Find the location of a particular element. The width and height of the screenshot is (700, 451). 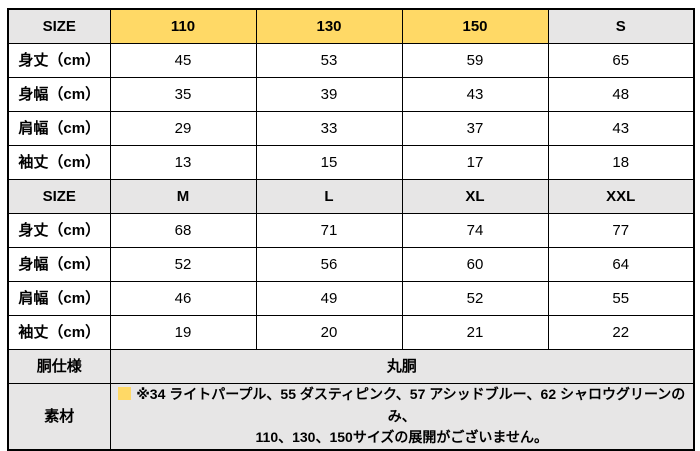

measure-value: 71 is located at coordinates (329, 230).